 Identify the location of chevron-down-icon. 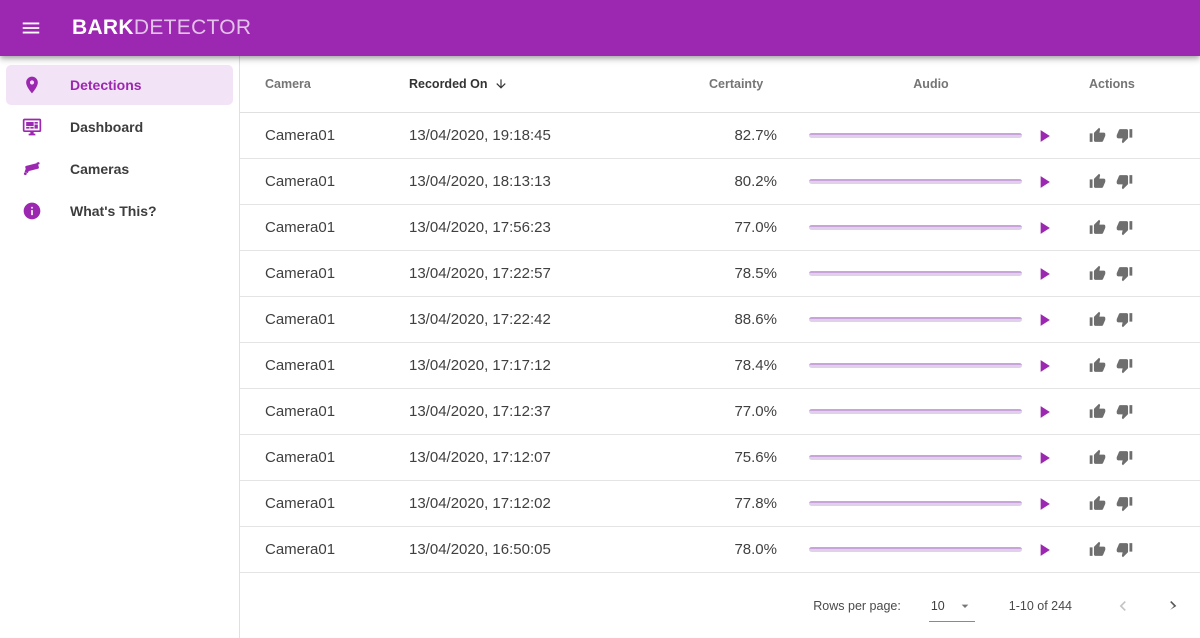
(965, 606).